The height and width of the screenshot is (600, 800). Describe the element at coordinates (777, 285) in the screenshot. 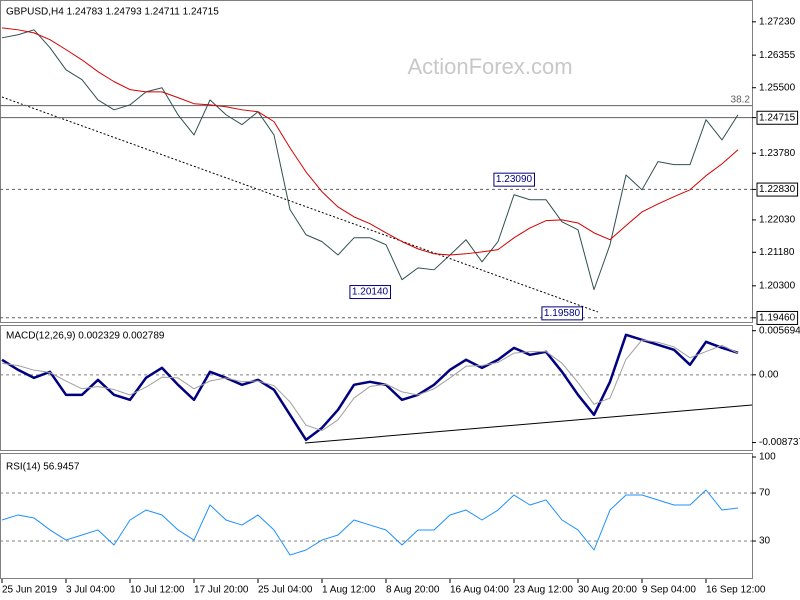

I see `y-tick-label: 1.20300` at that location.